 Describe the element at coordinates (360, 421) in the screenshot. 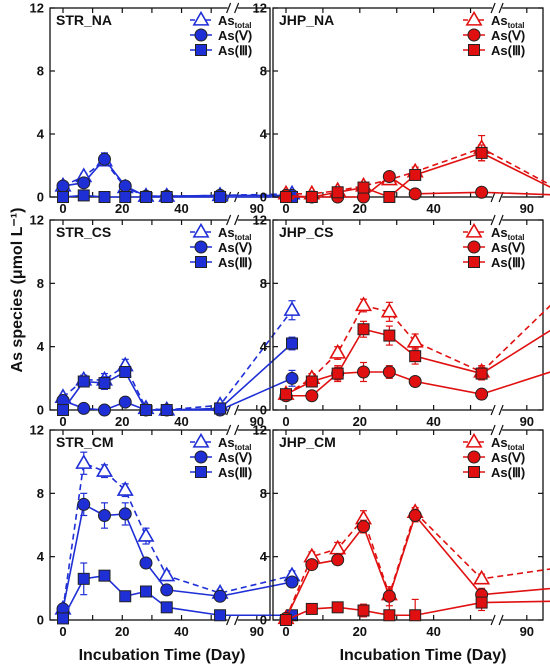

I see `x-tick-label: 20` at that location.